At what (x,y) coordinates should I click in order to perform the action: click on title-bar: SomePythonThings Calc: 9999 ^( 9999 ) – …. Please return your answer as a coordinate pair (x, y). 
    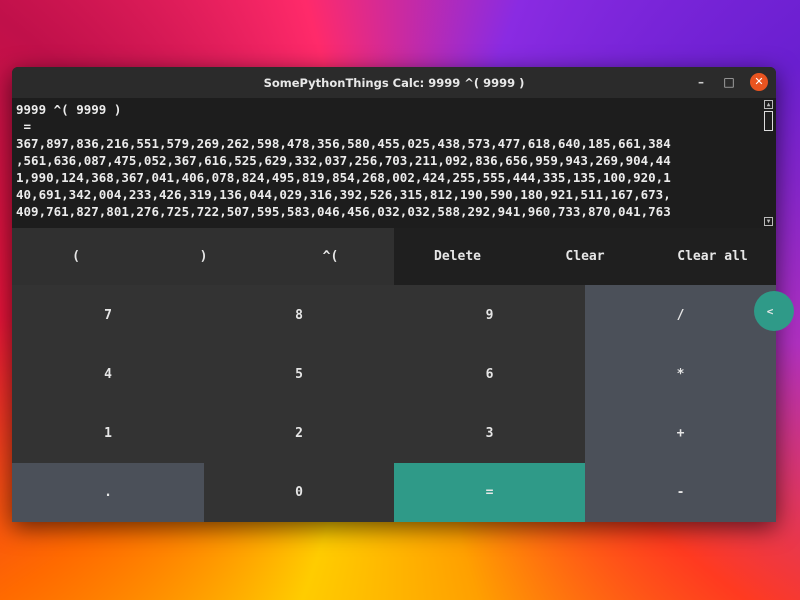
    Looking at the image, I should click on (394, 82).